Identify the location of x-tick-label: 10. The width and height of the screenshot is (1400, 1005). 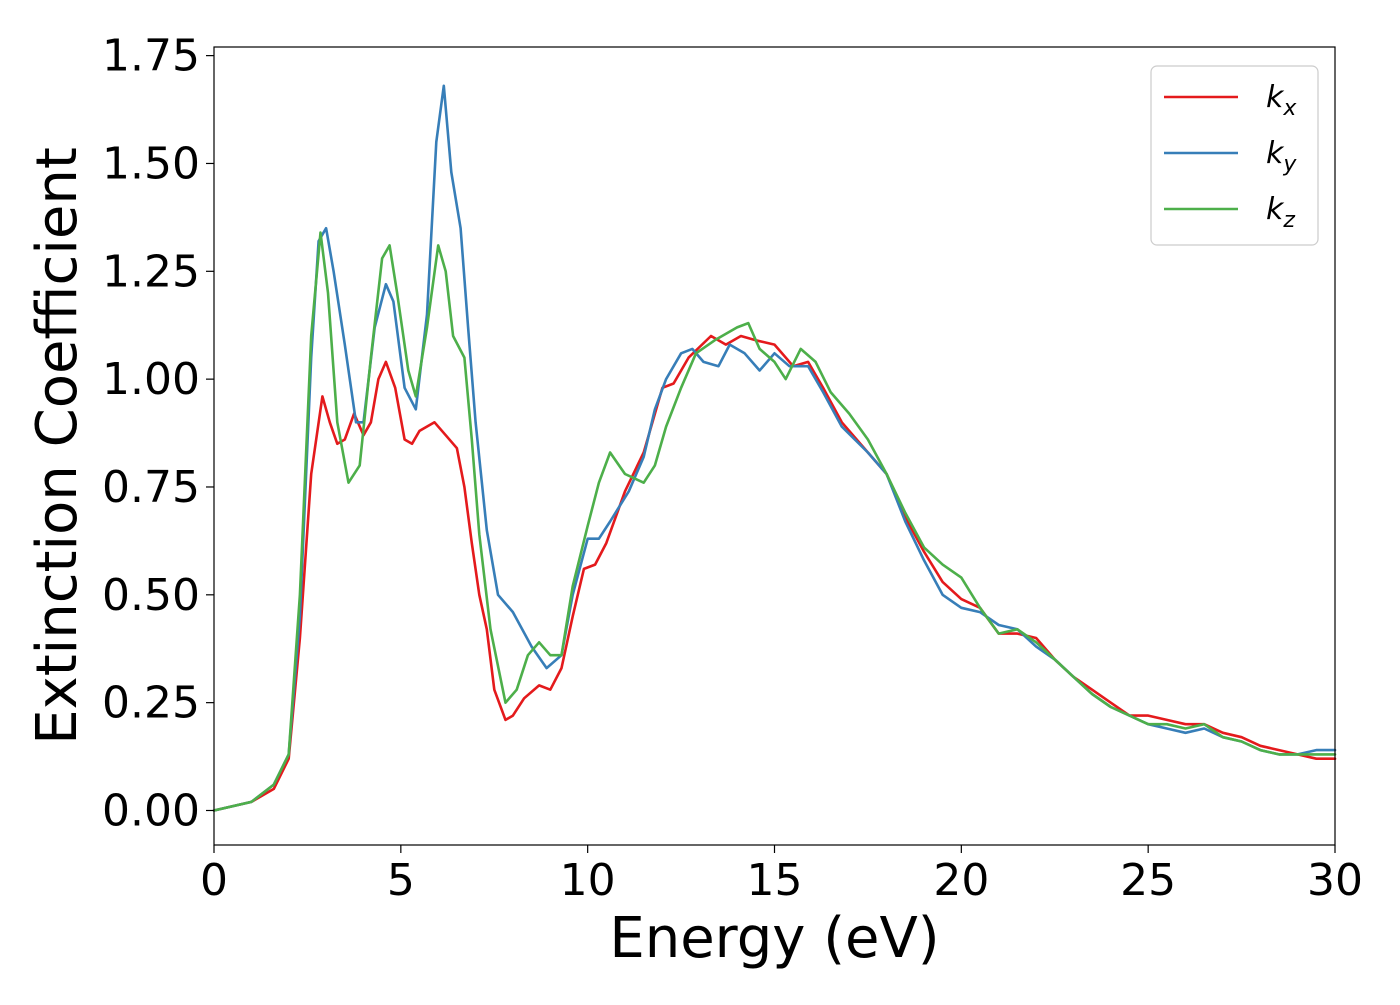
(588, 880).